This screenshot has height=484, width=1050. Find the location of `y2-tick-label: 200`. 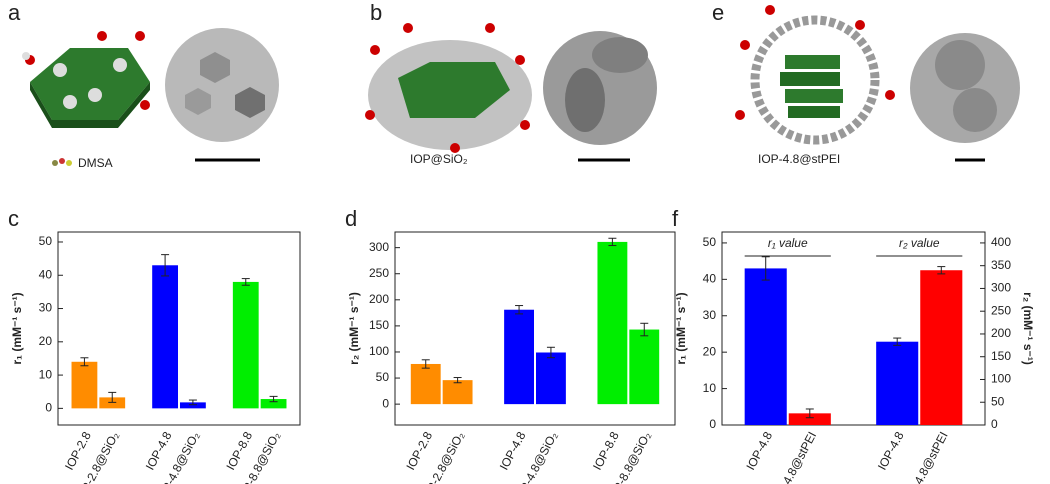

y2-tick-label: 200 is located at coordinates (1001, 333).